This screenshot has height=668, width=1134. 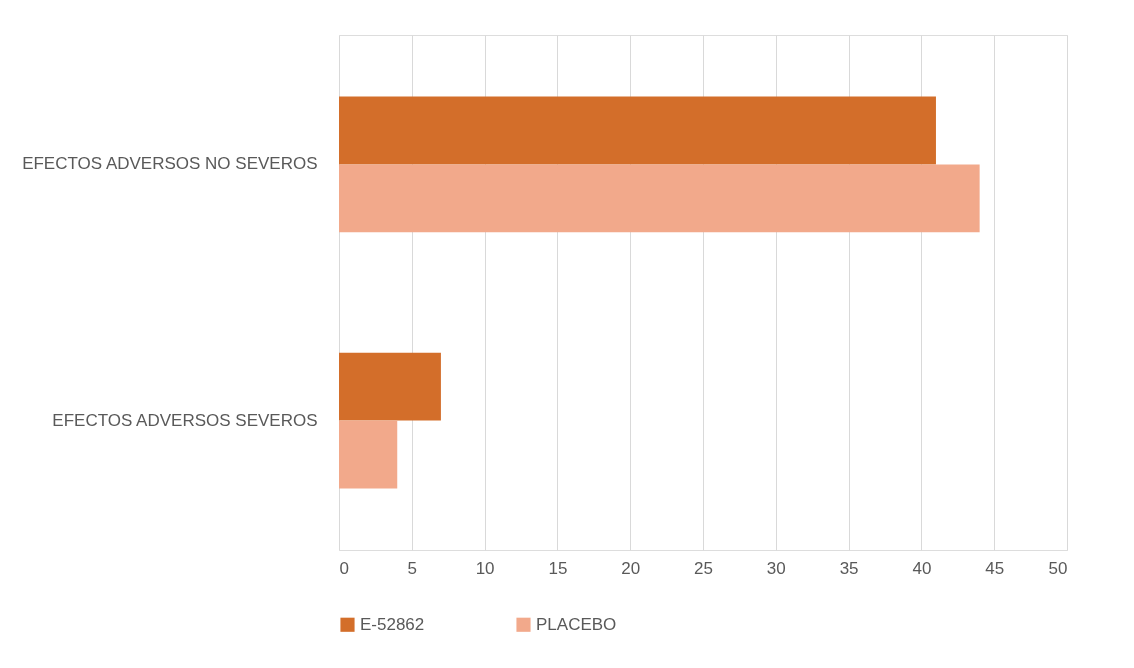 I want to click on x-tick-label: 30, so click(x=776, y=568).